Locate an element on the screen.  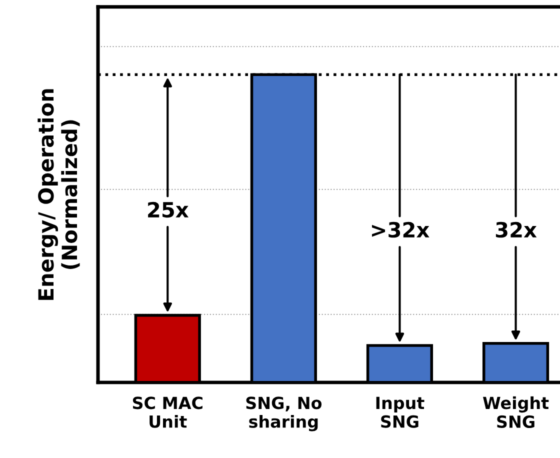
x-tick-label: SNG, No sharing is located at coordinates (284, 414).